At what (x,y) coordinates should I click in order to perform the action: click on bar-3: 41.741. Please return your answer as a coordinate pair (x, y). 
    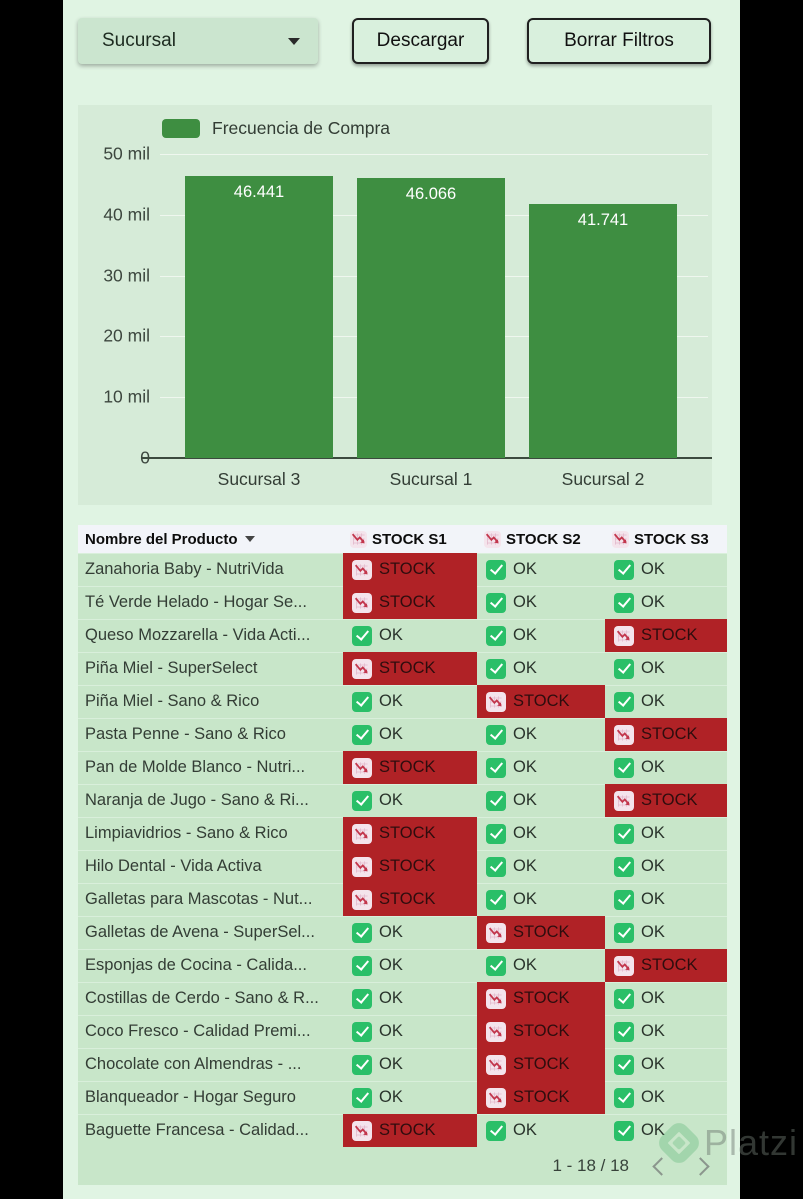
    Looking at the image, I should click on (603, 331).